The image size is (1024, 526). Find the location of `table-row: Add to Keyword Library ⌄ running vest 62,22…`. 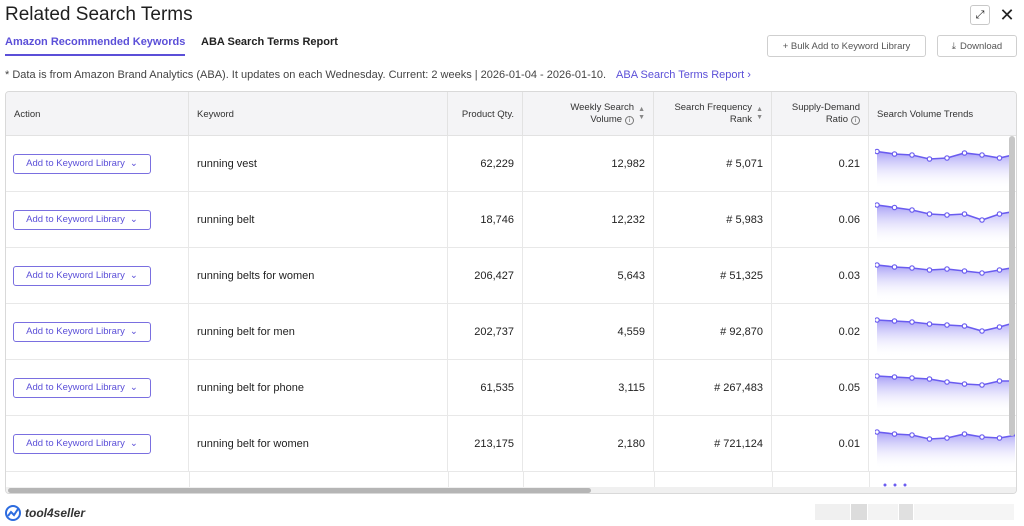

table-row: Add to Keyword Library ⌄ running vest 62,22… is located at coordinates (511, 164).